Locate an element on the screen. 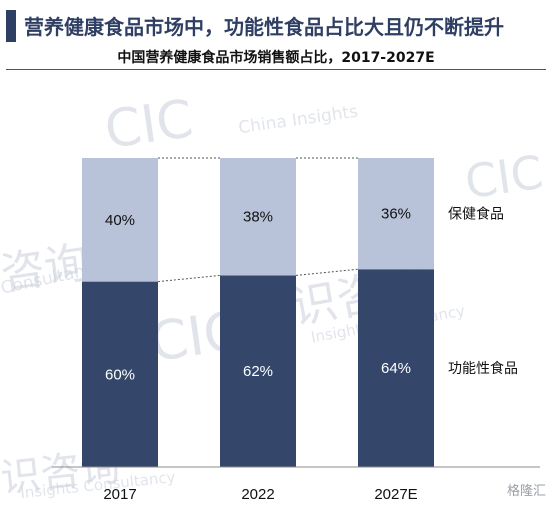  data-label: 62% is located at coordinates (258, 371).